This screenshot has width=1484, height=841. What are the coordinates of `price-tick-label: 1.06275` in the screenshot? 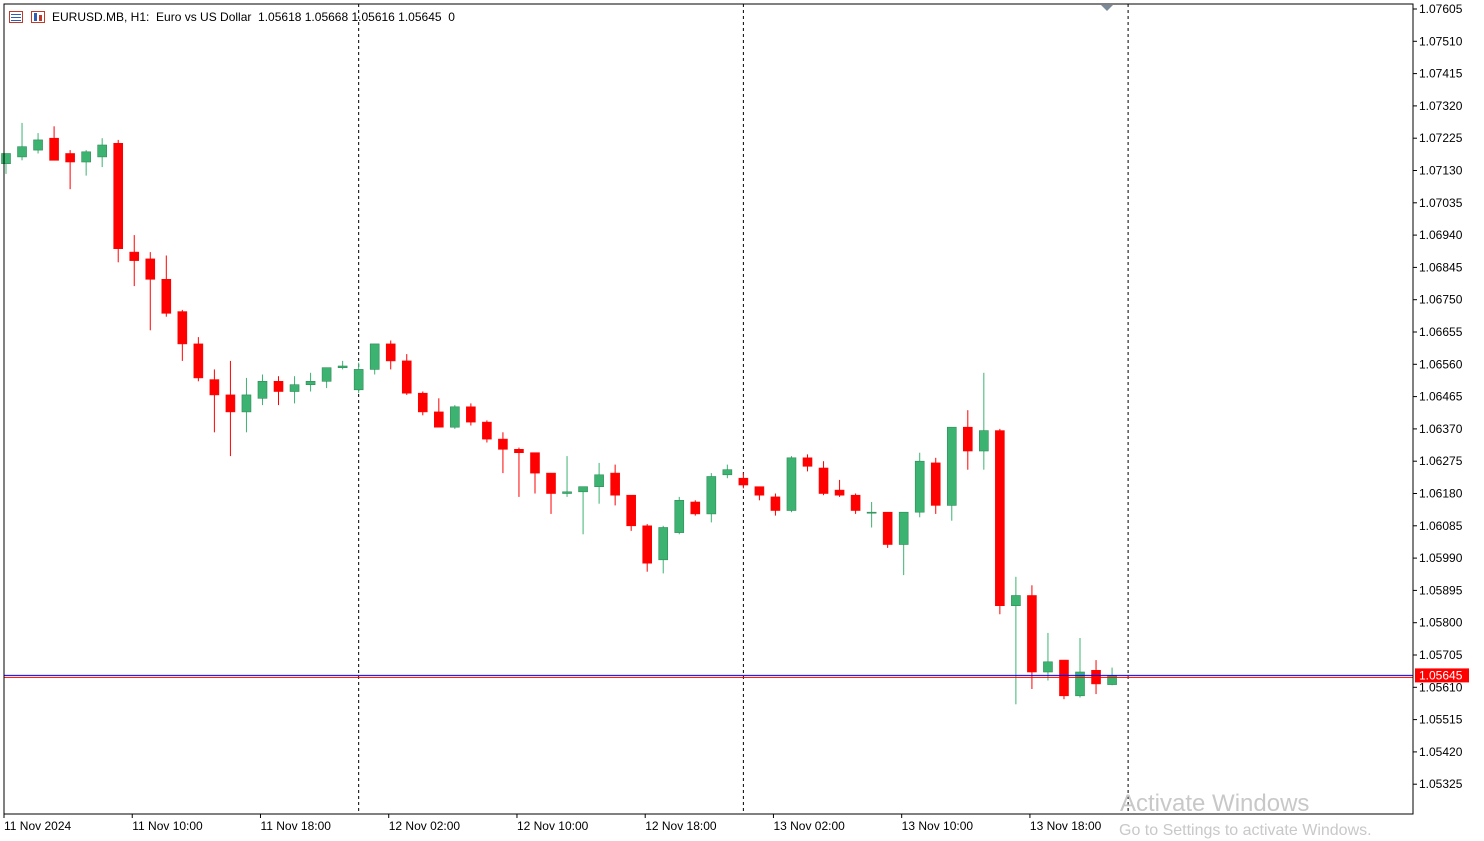 It's located at (1441, 461).